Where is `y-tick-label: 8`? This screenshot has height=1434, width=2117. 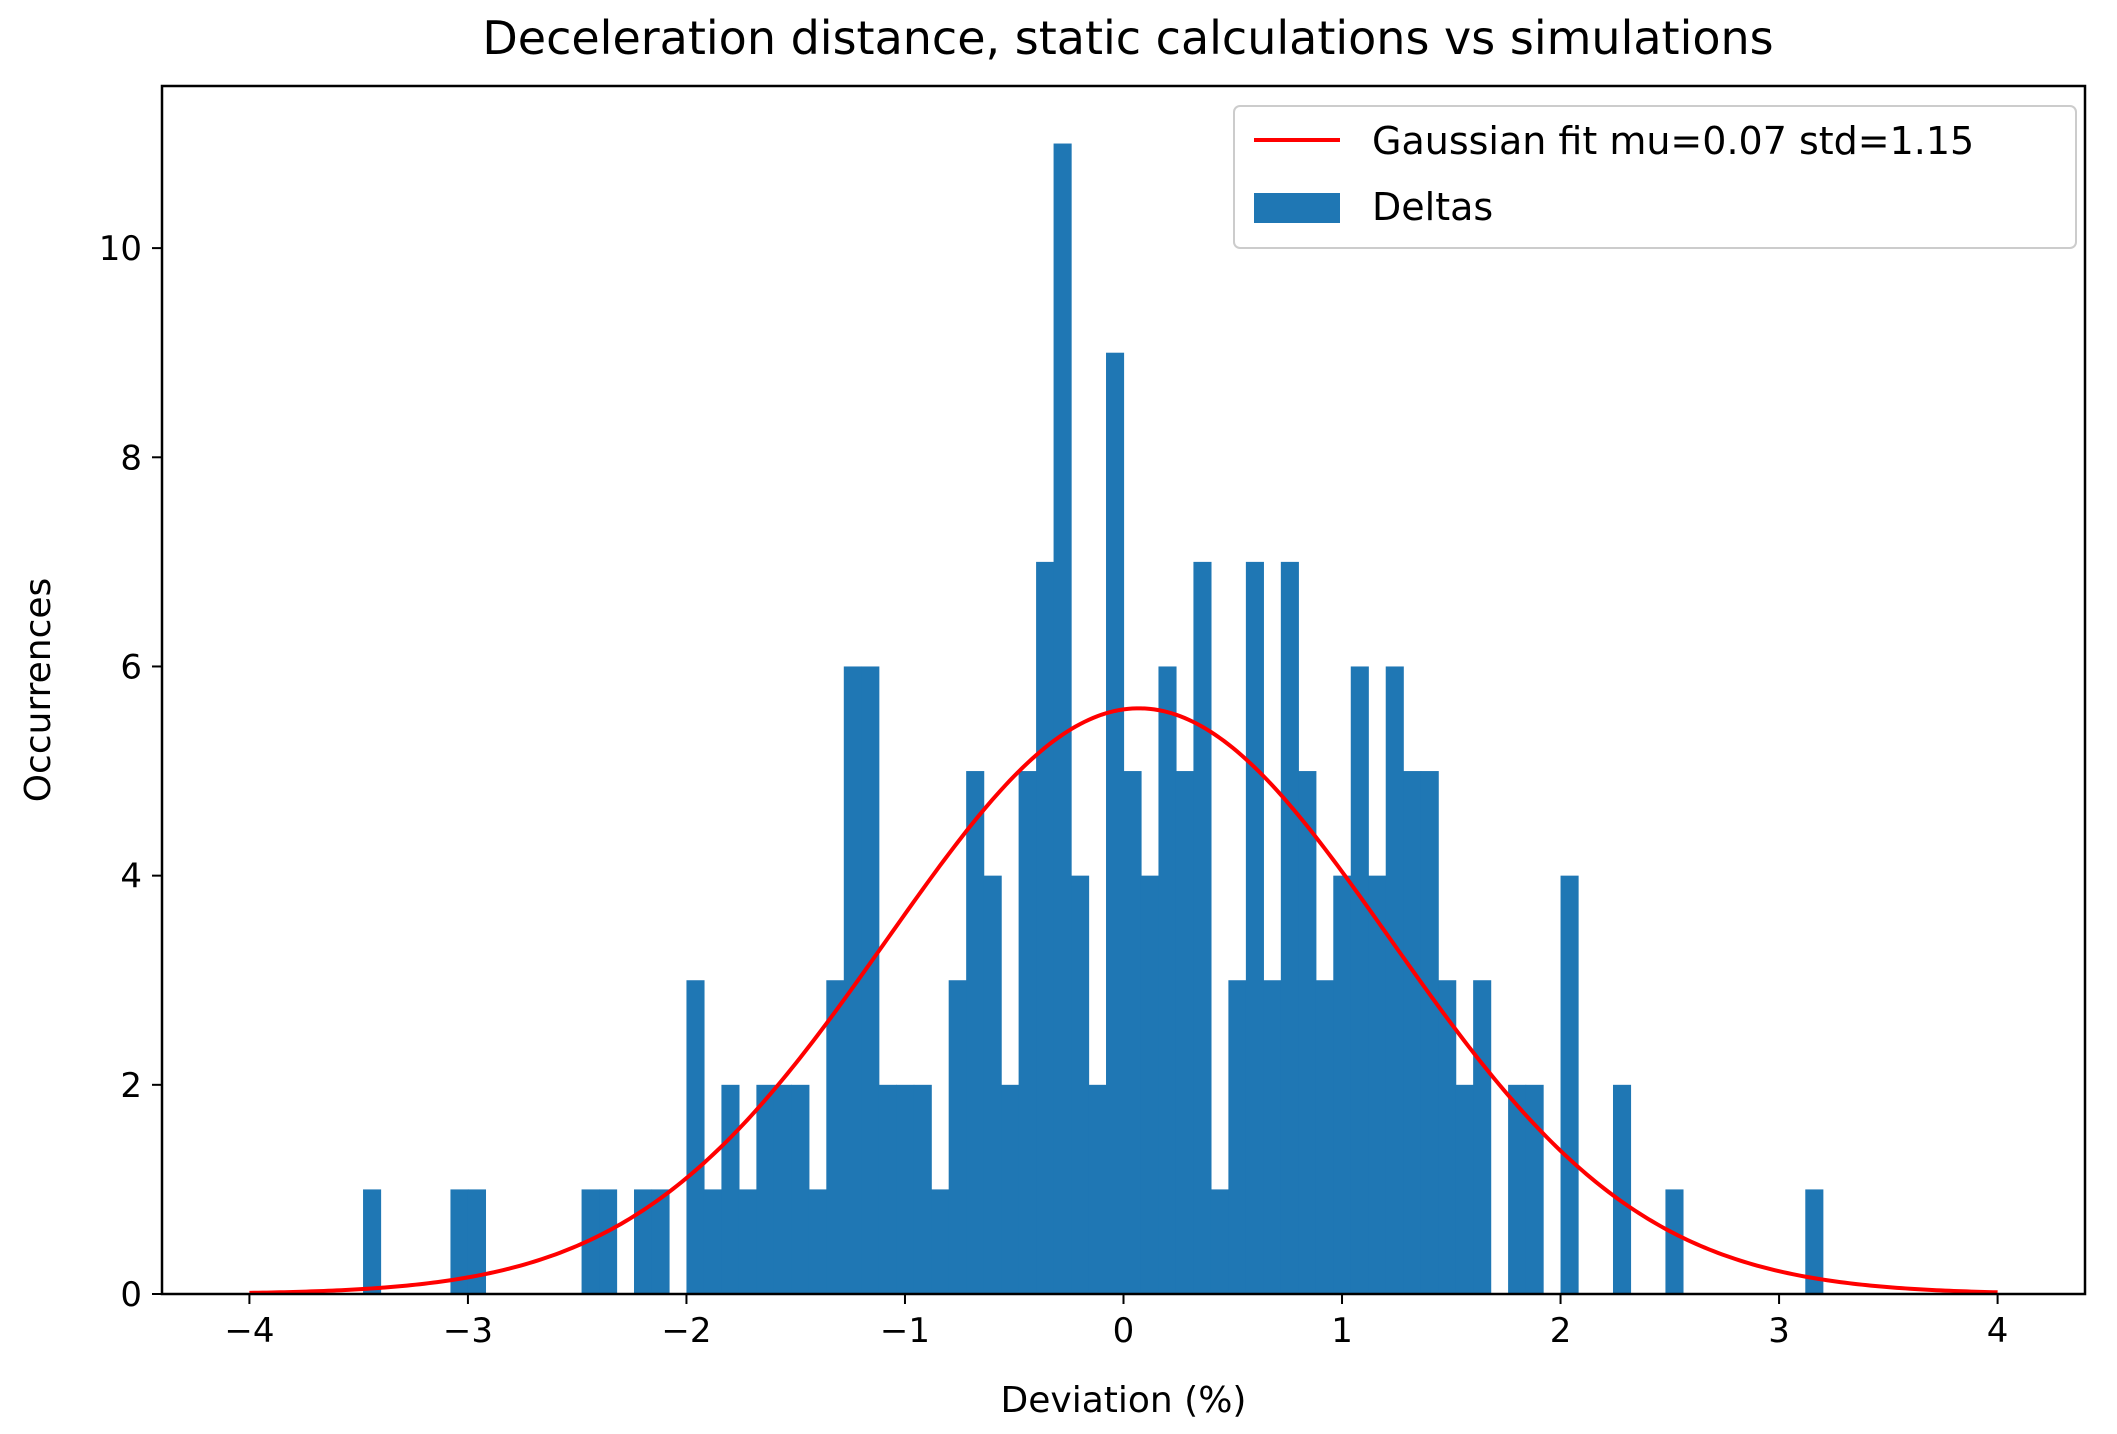
y-tick-label: 8 is located at coordinates (131, 458).